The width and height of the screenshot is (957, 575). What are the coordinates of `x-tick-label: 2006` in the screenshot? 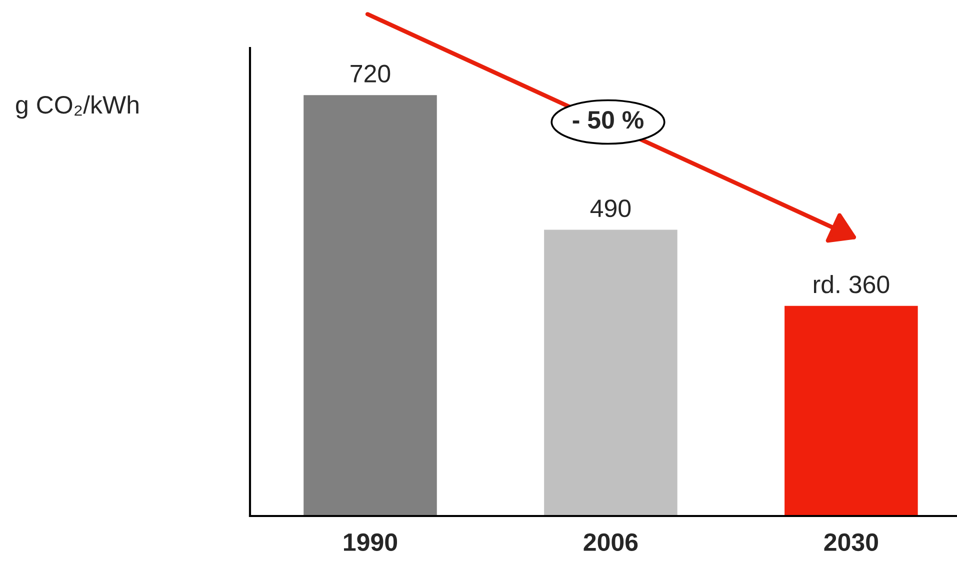 It's located at (611, 542).